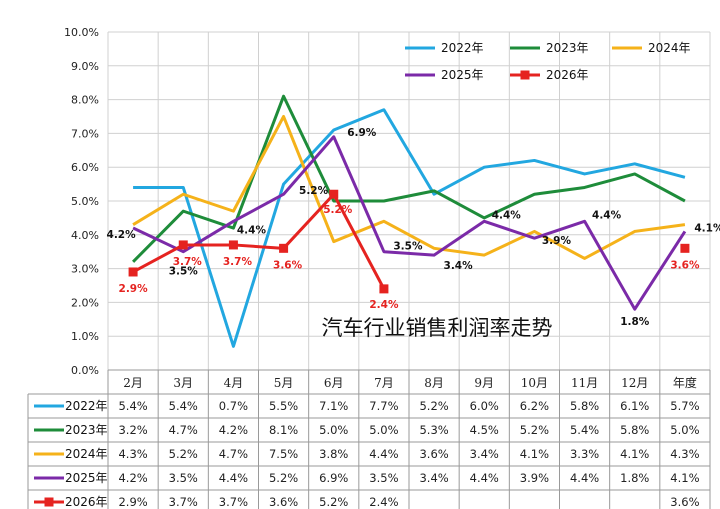 The image size is (720, 509). What do you see at coordinates (183, 383) in the screenshot?
I see `table-header: 3月` at bounding box center [183, 383].